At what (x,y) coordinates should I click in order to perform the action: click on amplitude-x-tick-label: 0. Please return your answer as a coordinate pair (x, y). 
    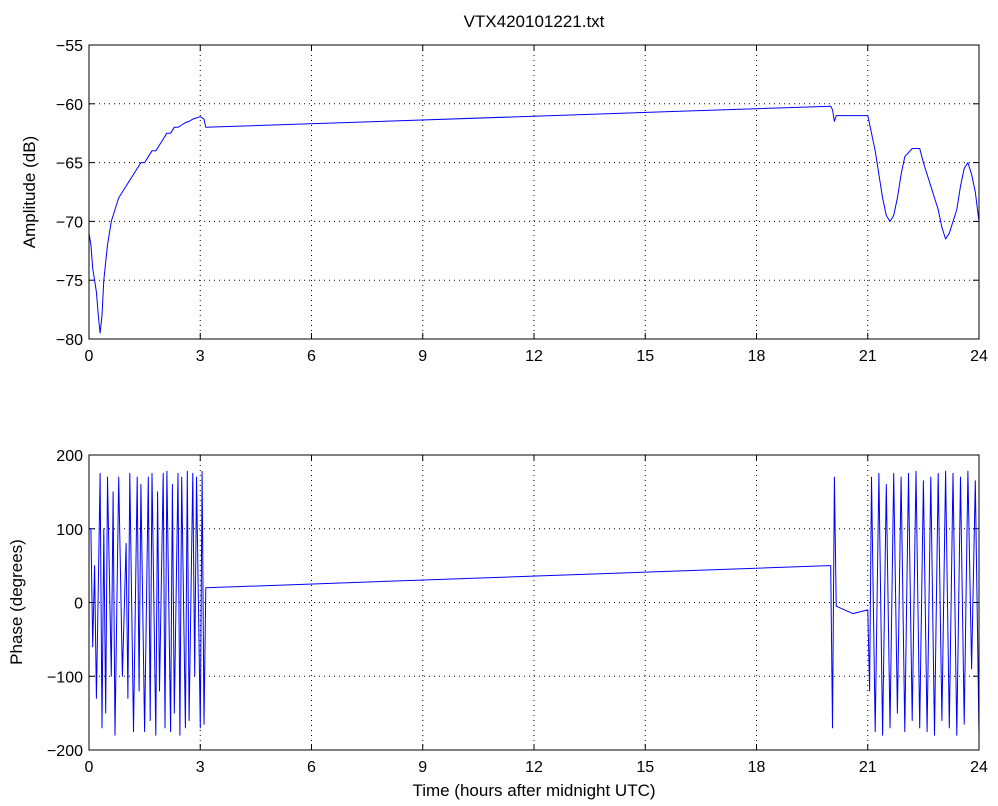
    Looking at the image, I should click on (89, 356).